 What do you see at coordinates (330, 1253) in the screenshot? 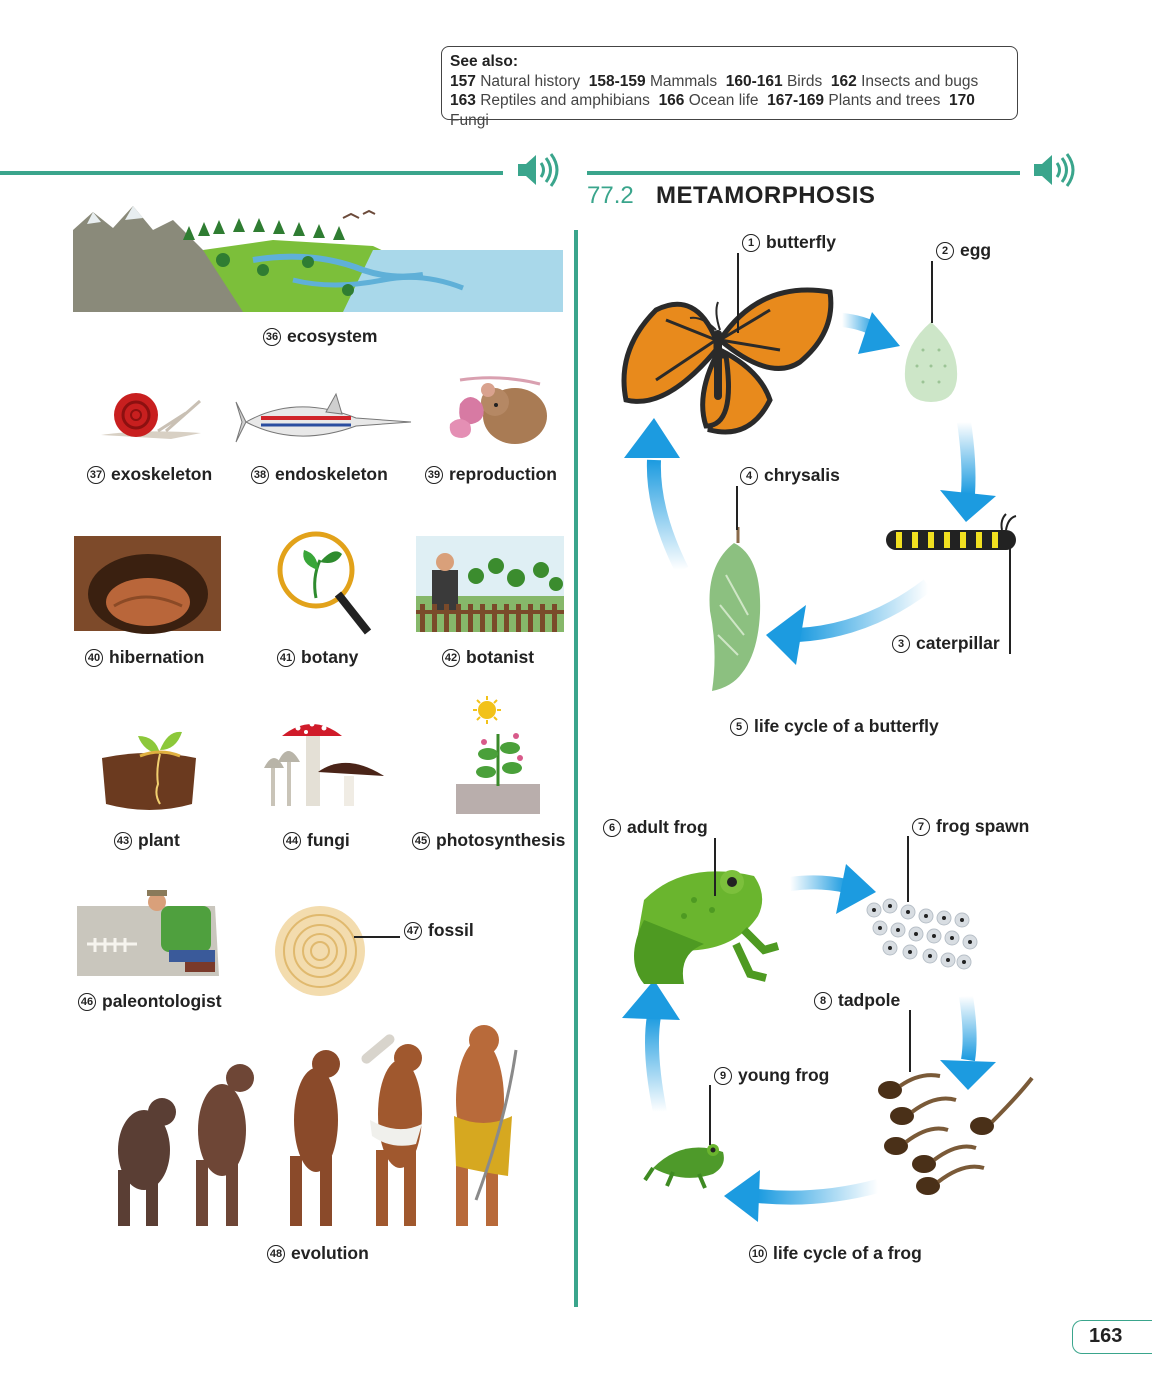
I see `item-label: evolution` at bounding box center [330, 1253].